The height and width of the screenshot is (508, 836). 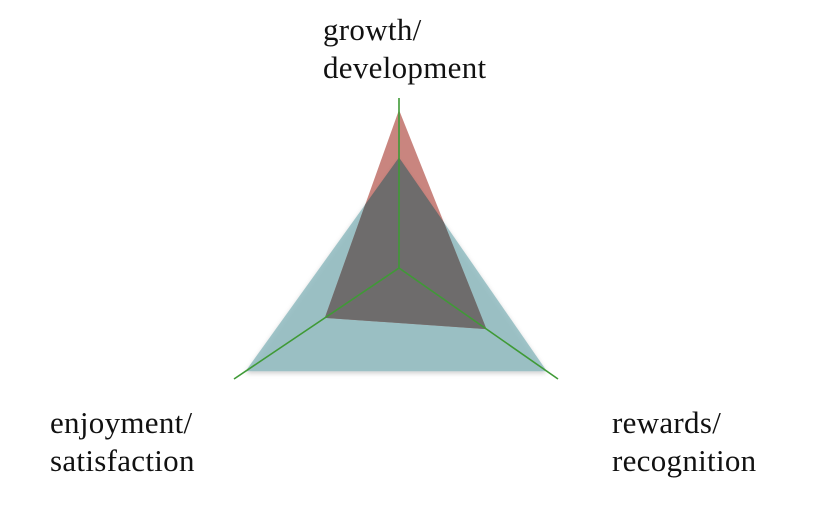 I want to click on series-overlap-area, so click(x=405, y=243).